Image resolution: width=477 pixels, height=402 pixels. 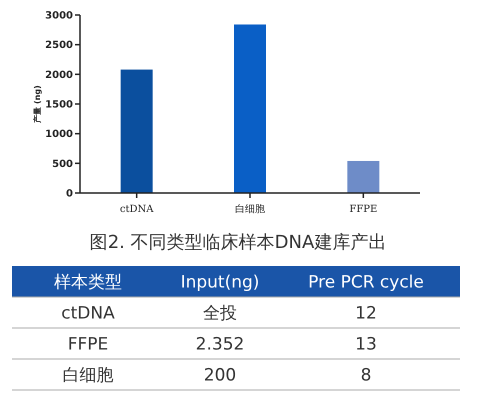 What do you see at coordinates (238, 242) in the screenshot?
I see `caption: 图2. 不同类型临床样本DNA建库产出` at bounding box center [238, 242].